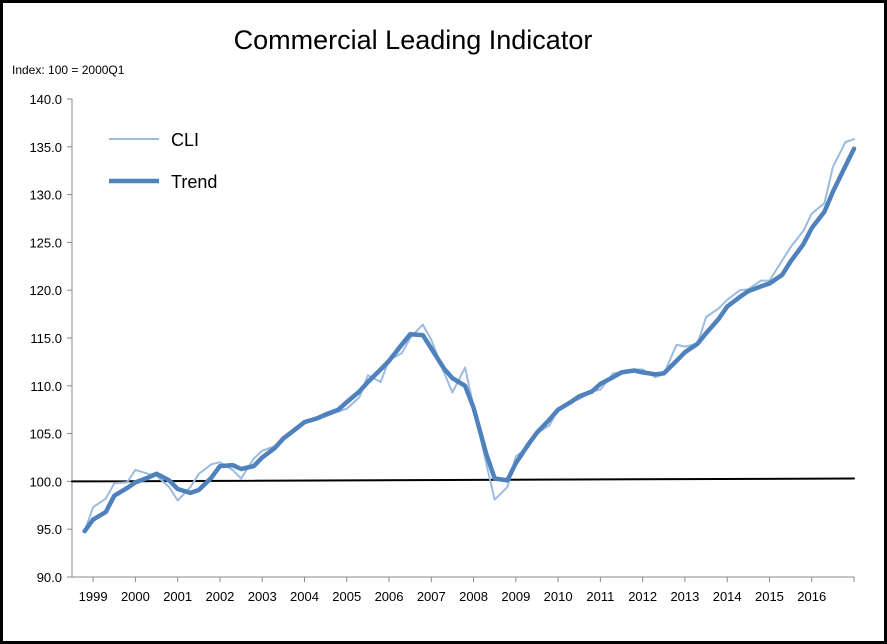 The height and width of the screenshot is (644, 887). Describe the element at coordinates (46, 338) in the screenshot. I see `y-tick-label: 115.0` at that location.